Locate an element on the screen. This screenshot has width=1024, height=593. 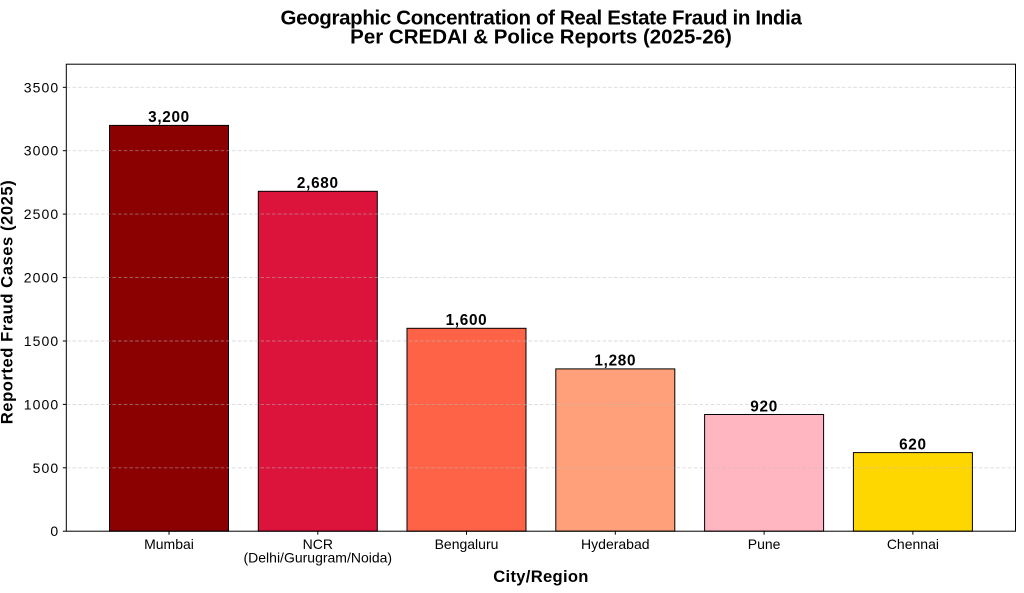
svg-text: 1000 is located at coordinates (42, 404).